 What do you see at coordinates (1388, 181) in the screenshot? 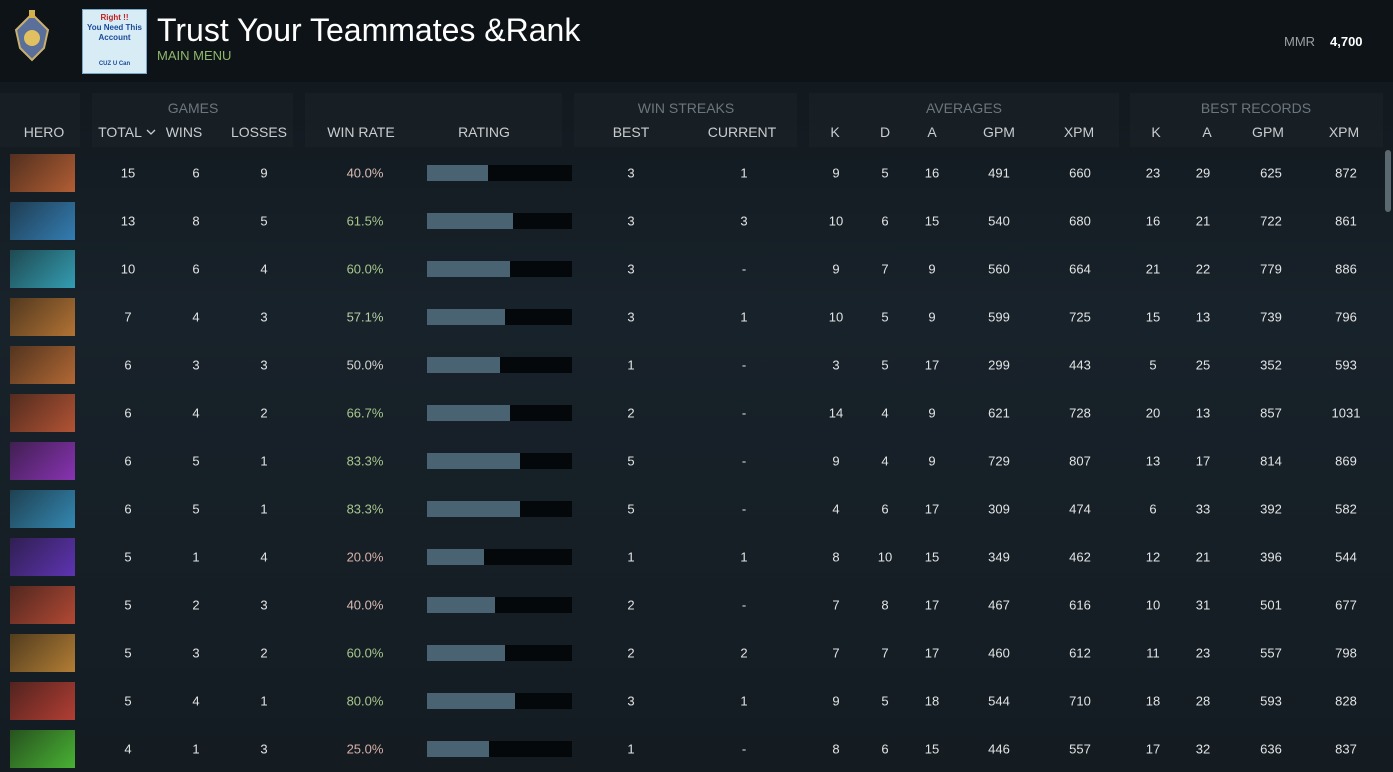
I see `scrollbar` at bounding box center [1388, 181].